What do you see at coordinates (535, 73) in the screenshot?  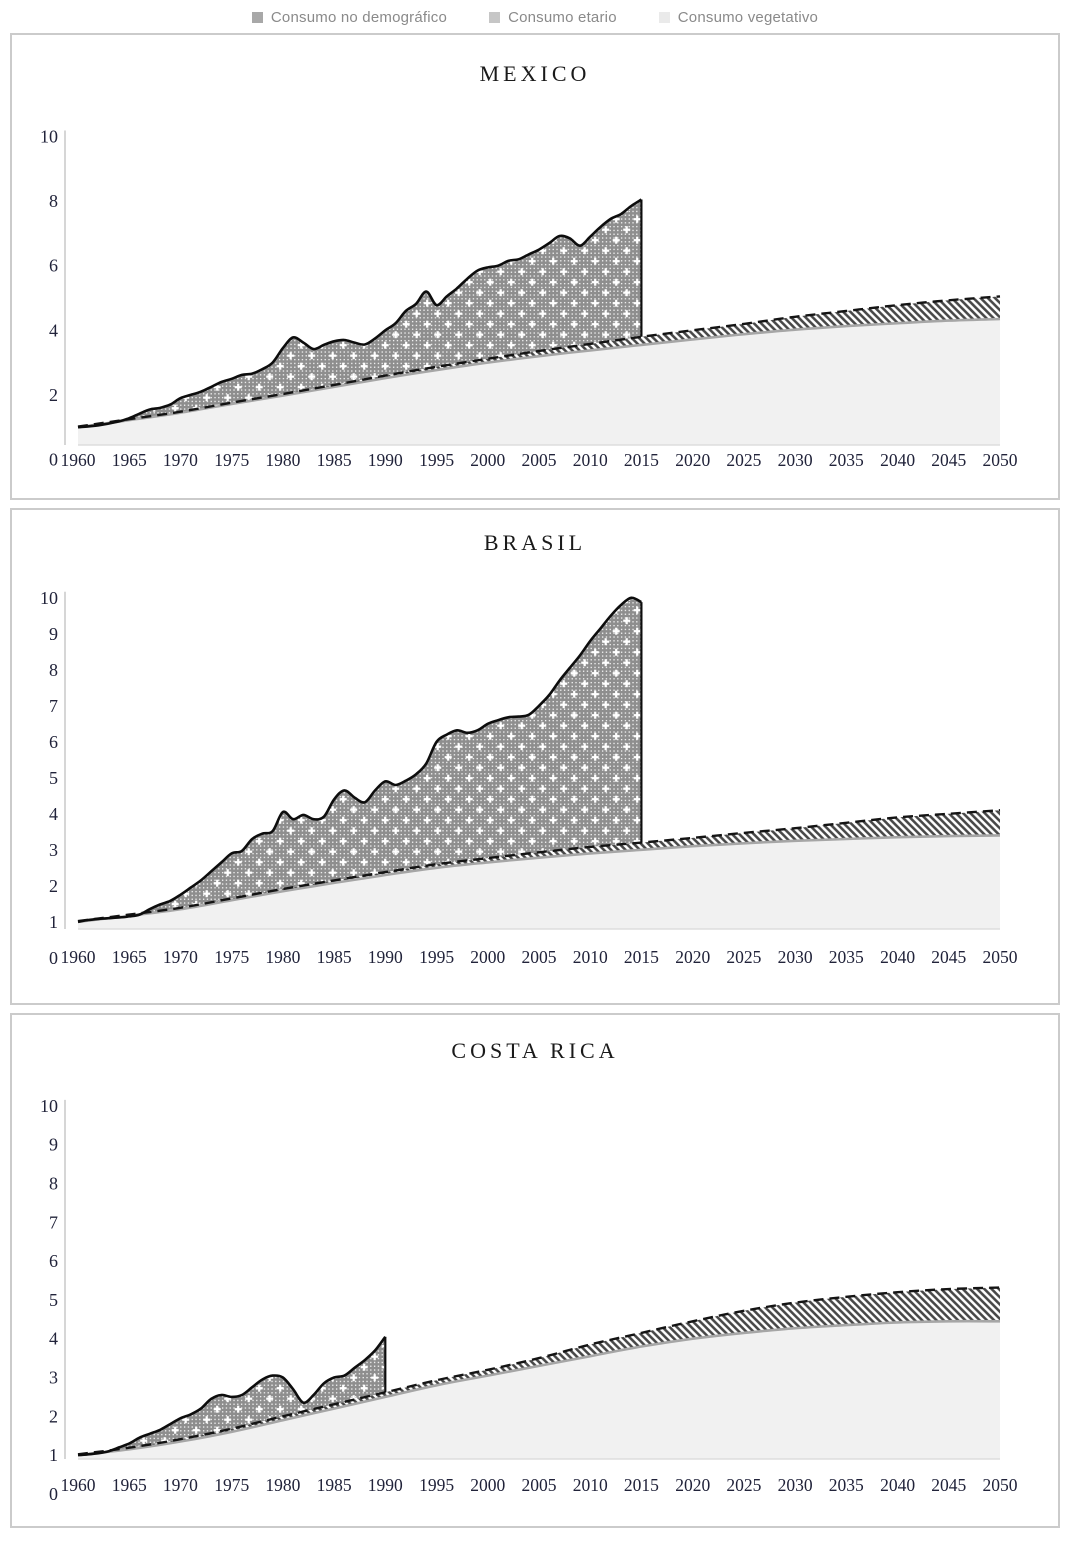 I see `chart-title-mexico: MEXICO` at bounding box center [535, 73].